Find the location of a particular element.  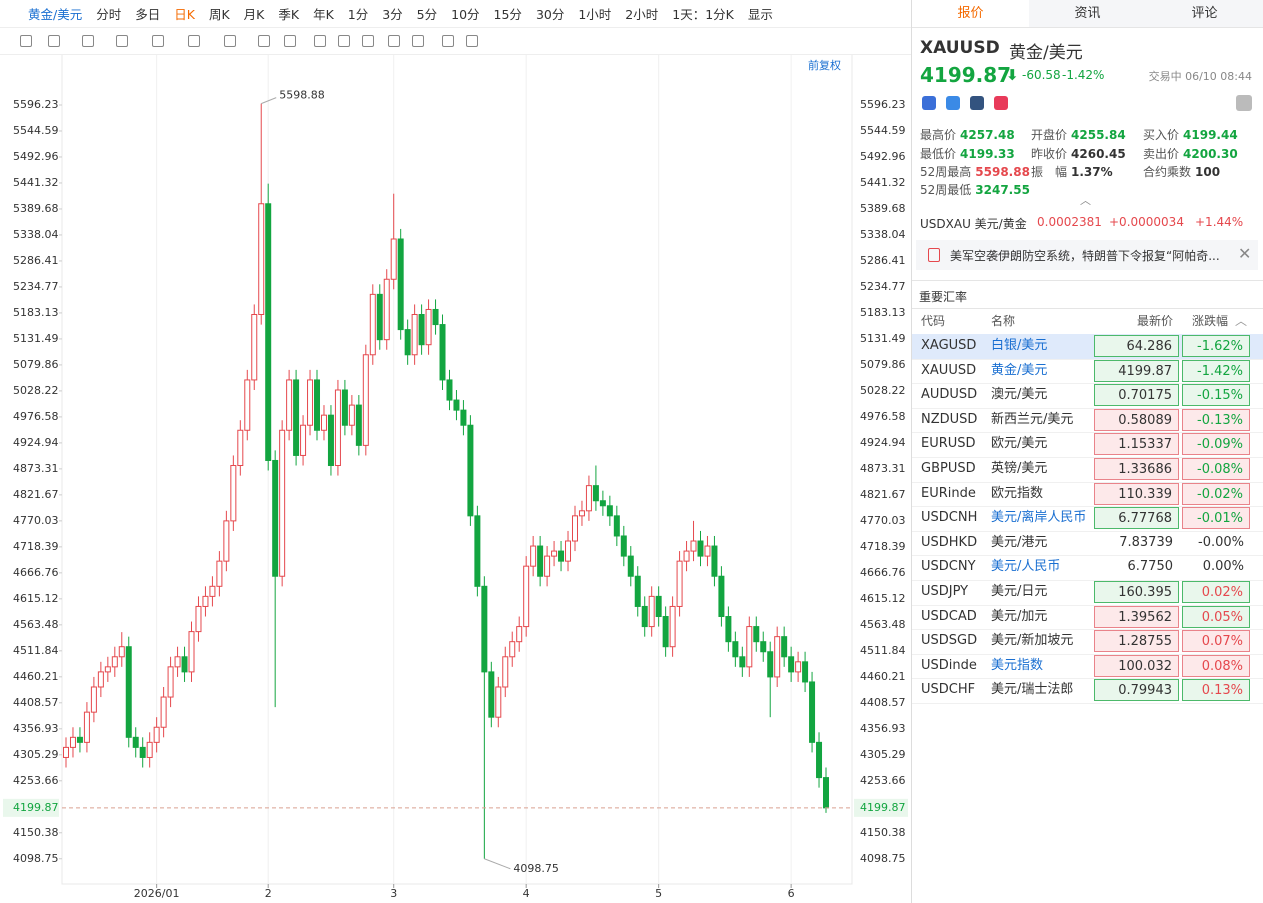

rate-row: USDCNY 美元/人民币 6.7750 0.00% is located at coordinates (1087, 568).